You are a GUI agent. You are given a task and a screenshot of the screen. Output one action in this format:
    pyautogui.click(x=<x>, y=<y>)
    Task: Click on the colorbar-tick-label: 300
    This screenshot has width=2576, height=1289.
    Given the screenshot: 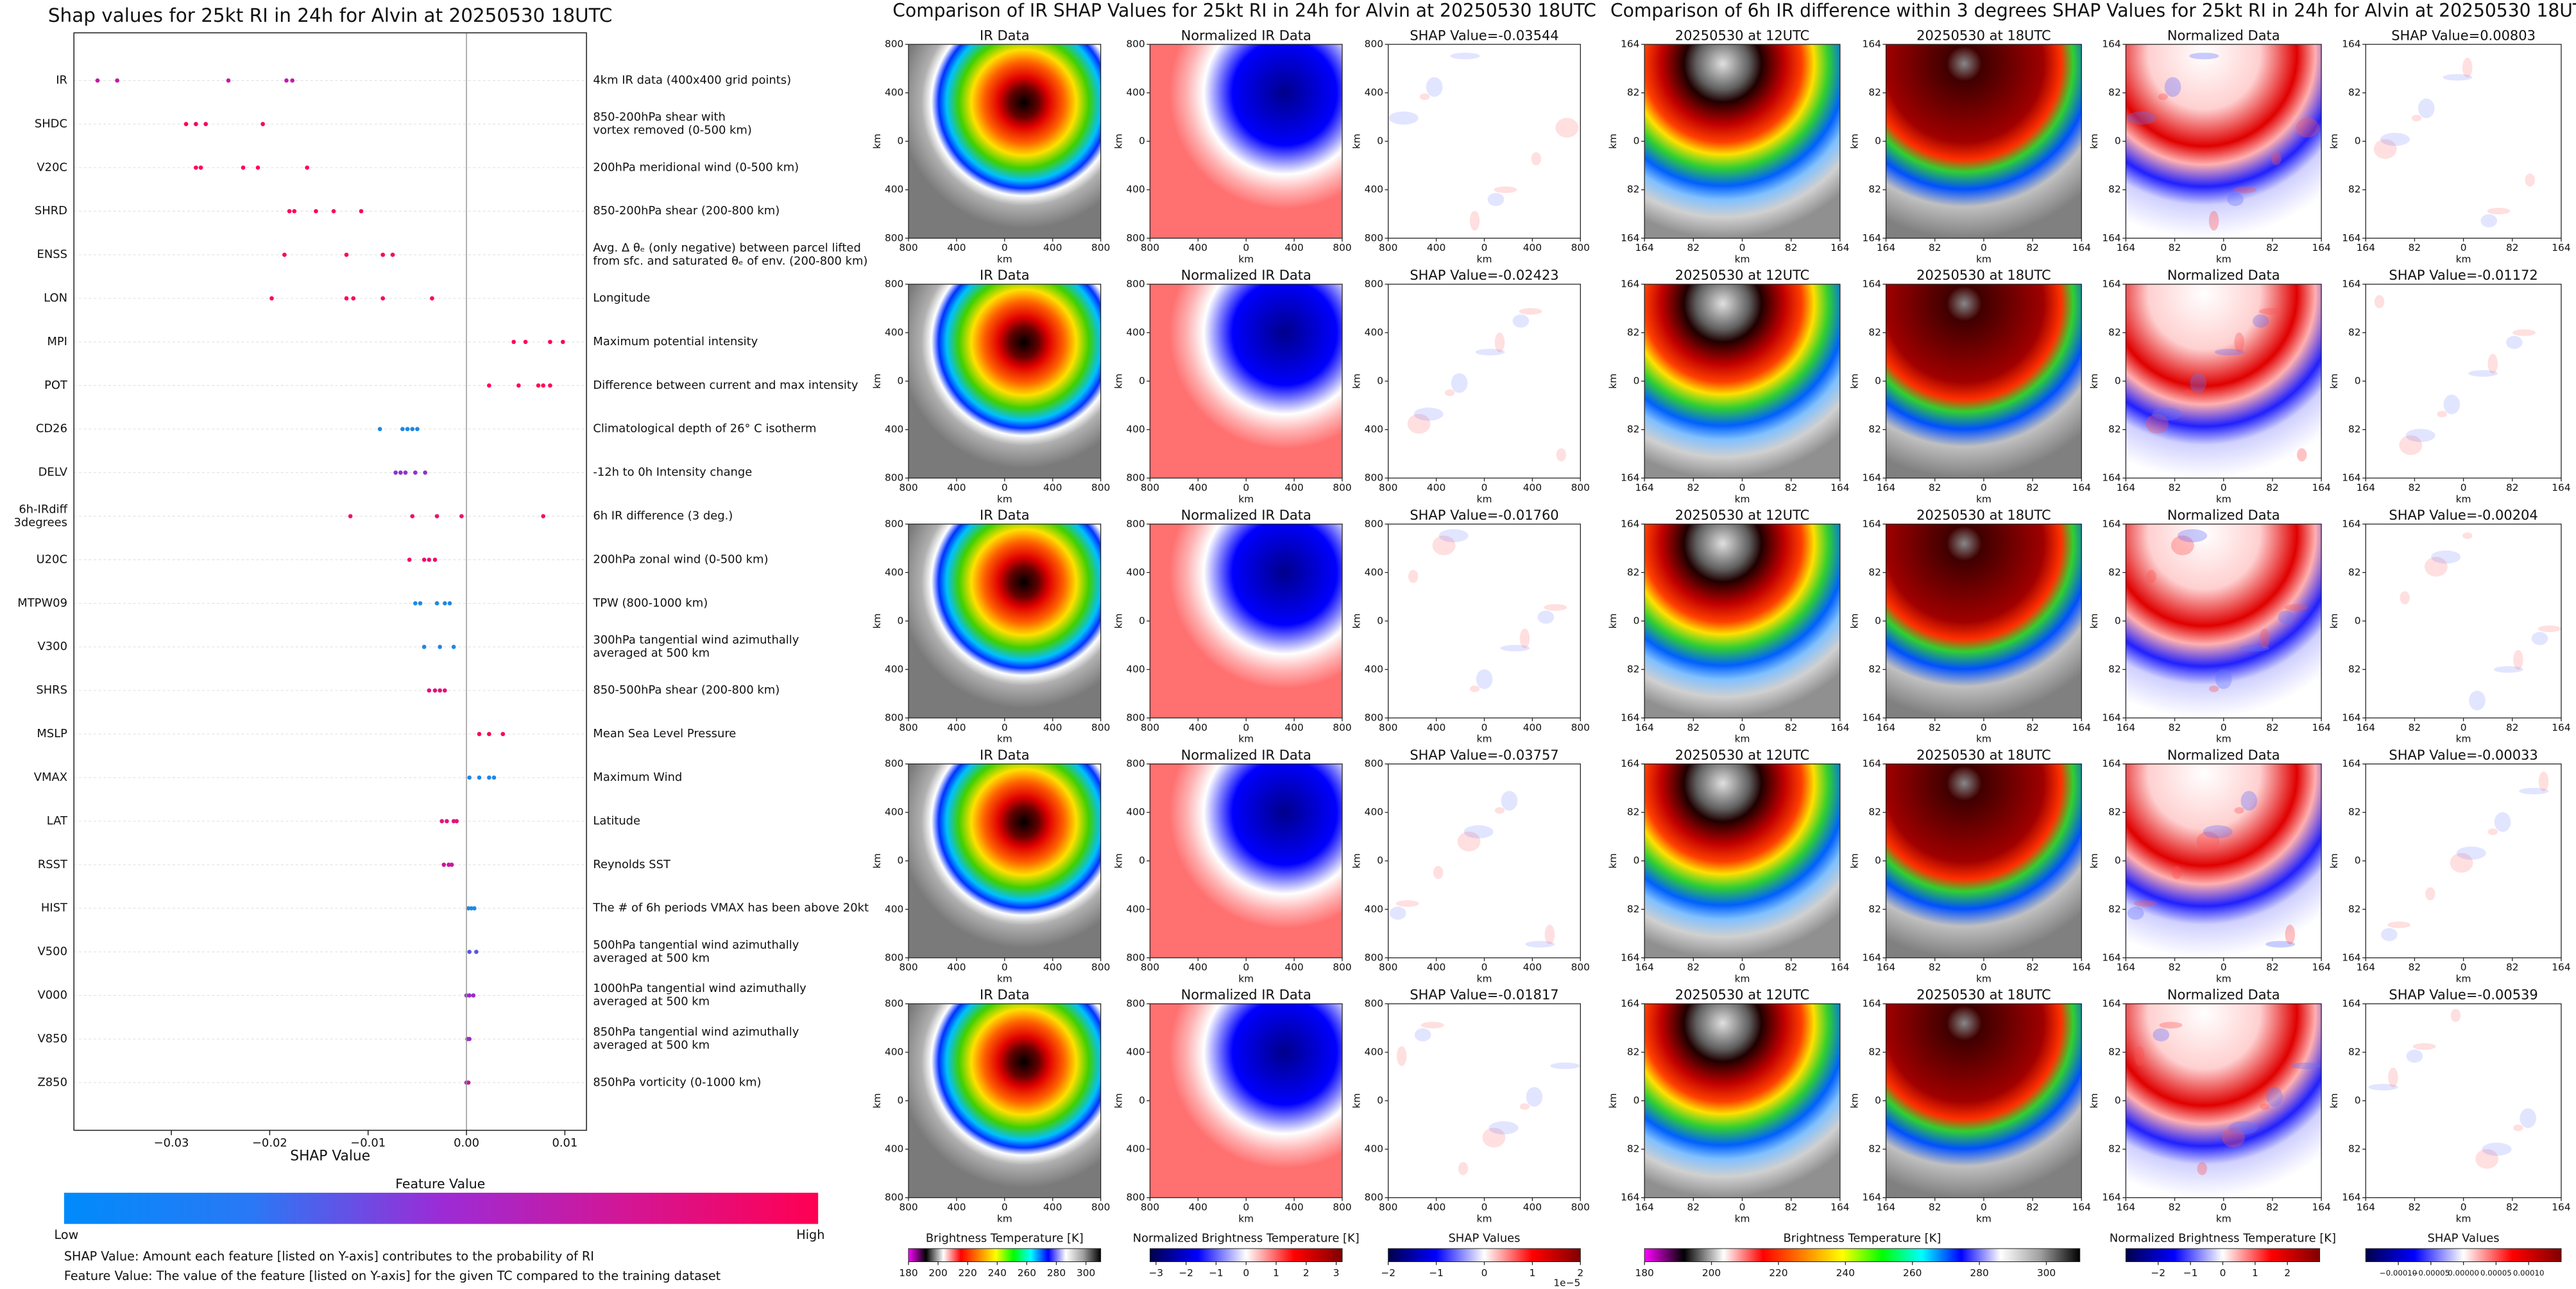 What is the action you would take?
    pyautogui.click(x=1086, y=1273)
    